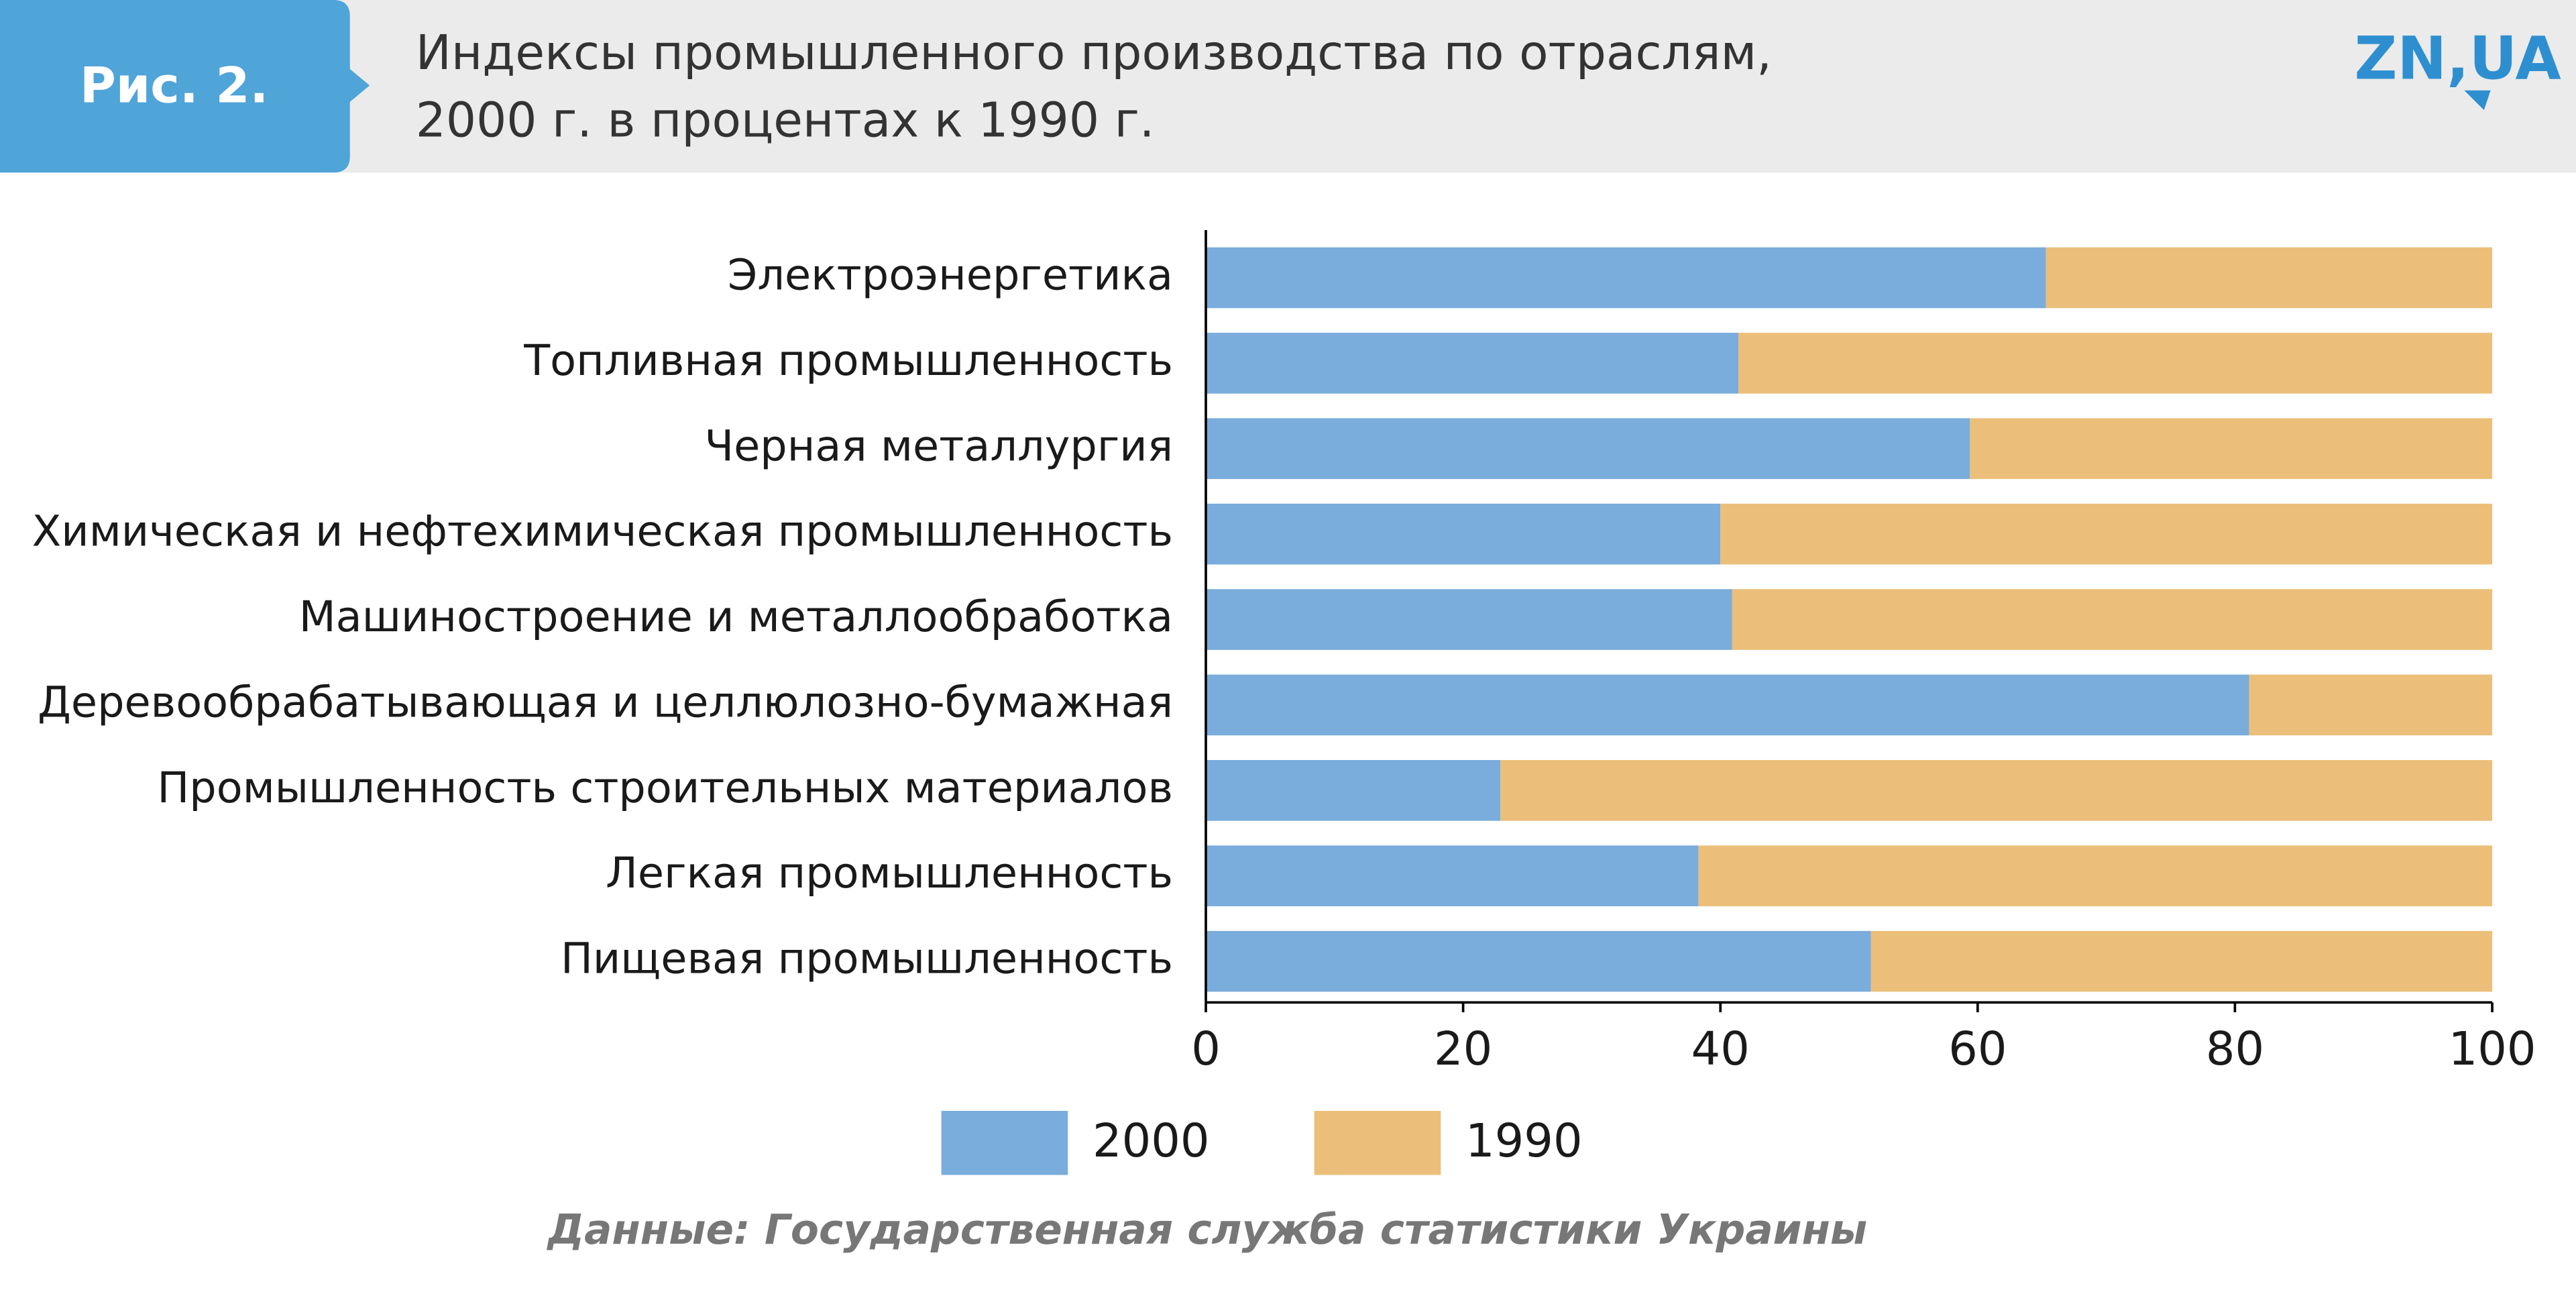 The image size is (2576, 1290). Describe the element at coordinates (2492, 1049) in the screenshot. I see `x-tick-label: 100` at that location.